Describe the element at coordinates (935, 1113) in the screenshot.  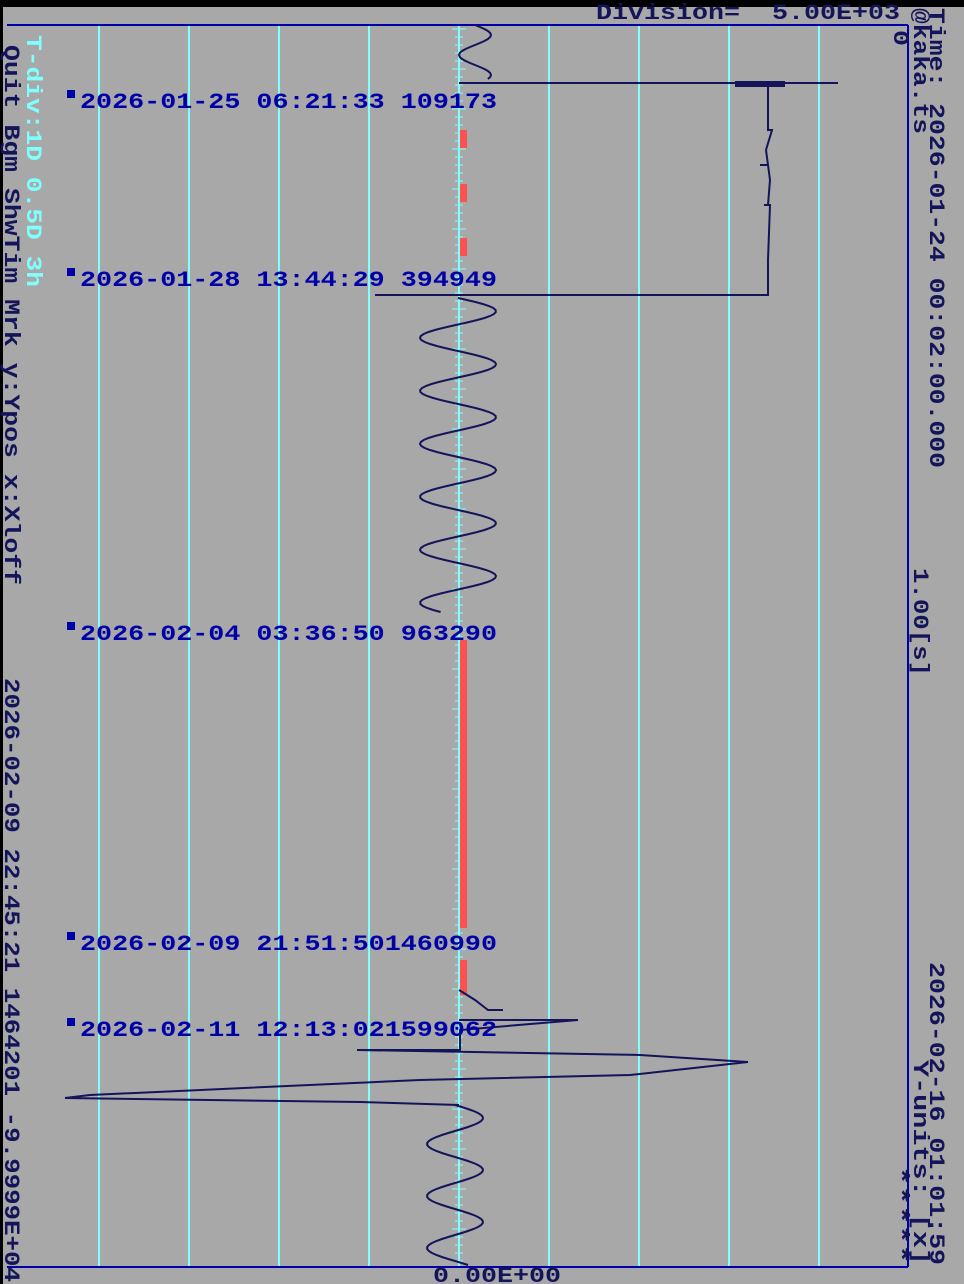
I see `end-time: 2026-02-16 01:01:59` at that location.